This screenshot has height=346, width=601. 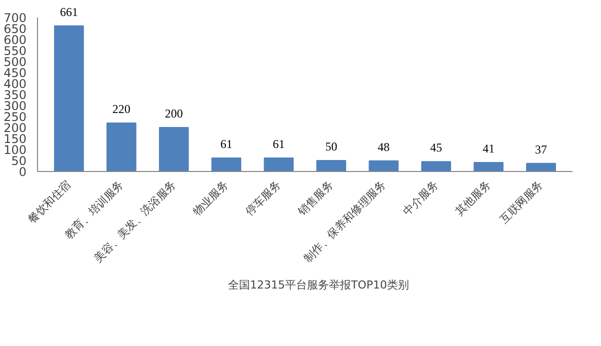 What do you see at coordinates (436, 147) in the screenshot?
I see `data-label: 45` at bounding box center [436, 147].